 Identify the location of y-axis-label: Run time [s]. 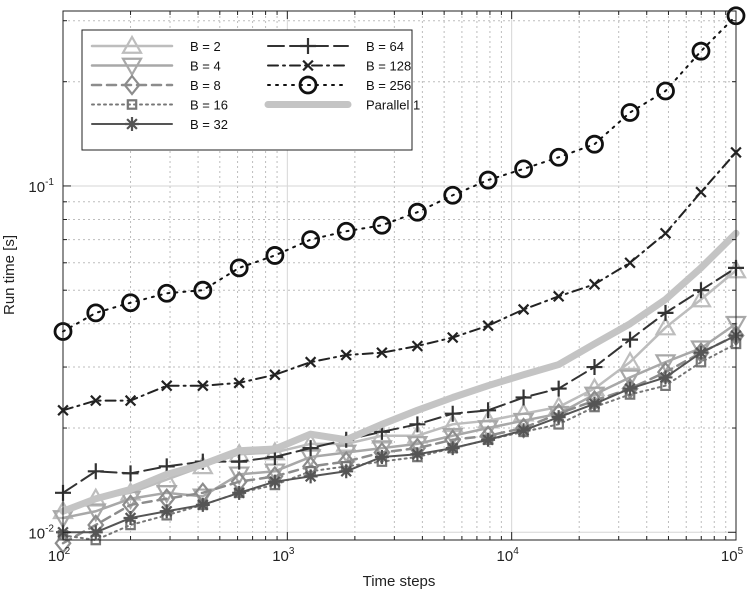
(9, 275).